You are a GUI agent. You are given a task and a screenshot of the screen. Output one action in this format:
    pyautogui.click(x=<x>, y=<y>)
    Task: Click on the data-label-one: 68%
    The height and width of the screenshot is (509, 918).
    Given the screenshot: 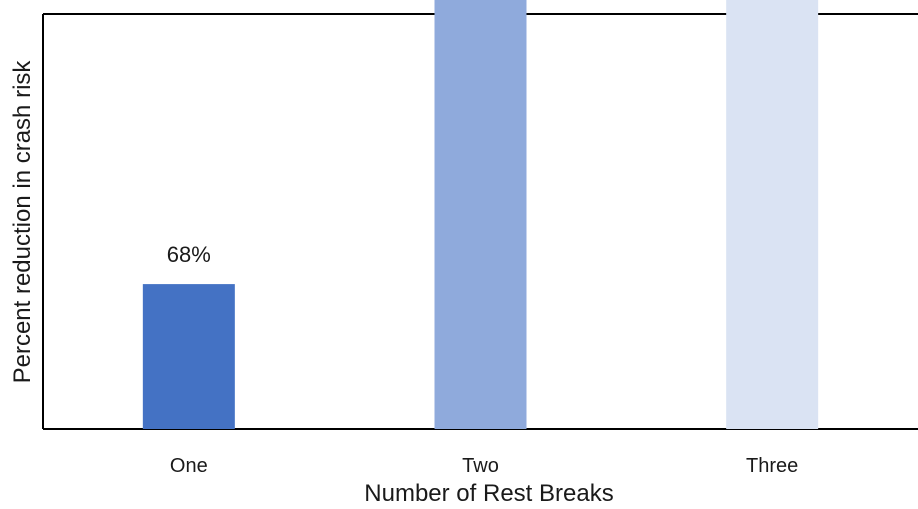 What is the action you would take?
    pyautogui.click(x=189, y=254)
    